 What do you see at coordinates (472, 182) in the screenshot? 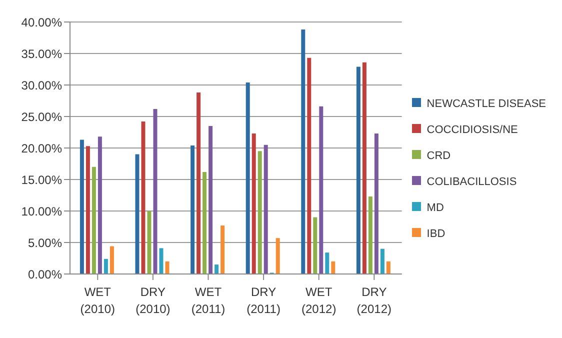
I see `legend-label: COLIBACILLOSIS` at bounding box center [472, 182].